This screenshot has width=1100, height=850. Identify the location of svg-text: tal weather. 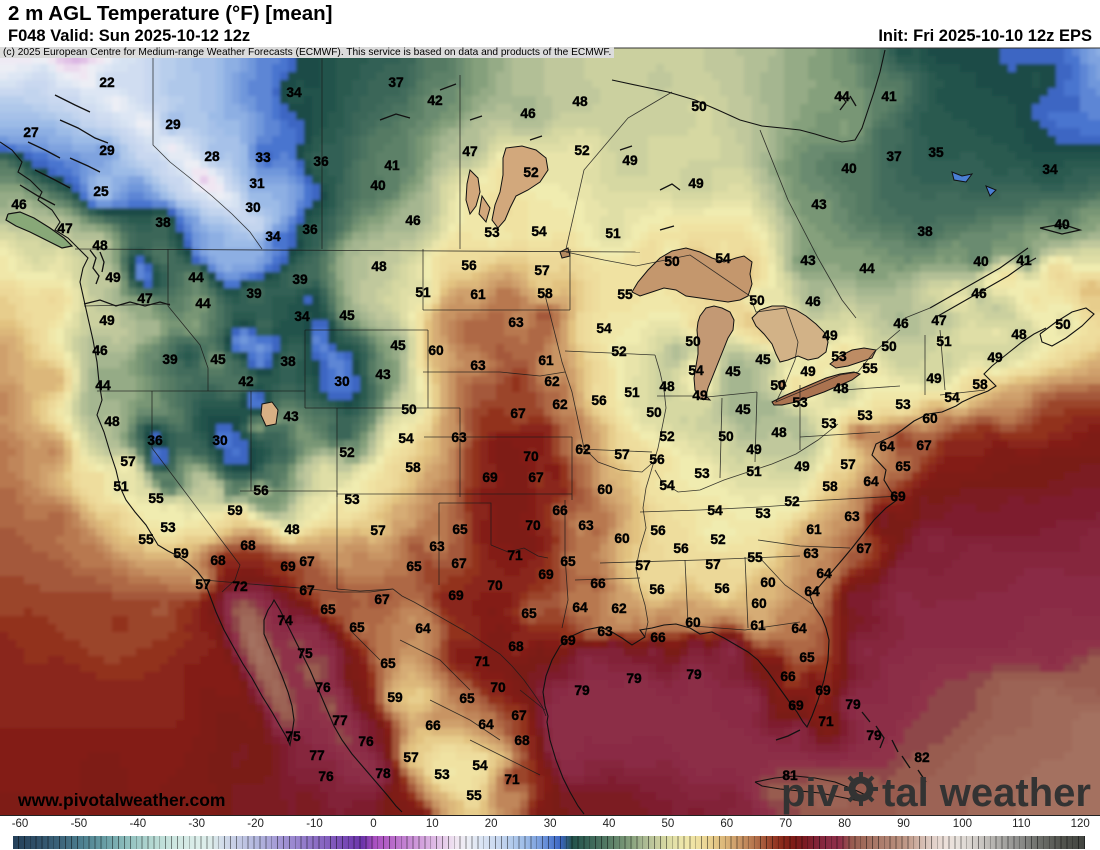
(986, 793).